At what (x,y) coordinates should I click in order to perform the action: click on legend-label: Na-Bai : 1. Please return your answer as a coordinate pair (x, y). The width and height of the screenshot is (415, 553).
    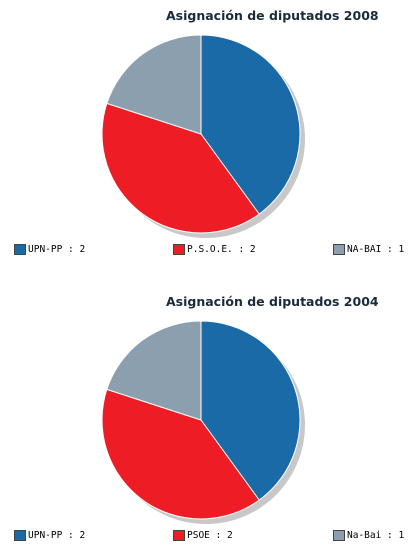
    Looking at the image, I should click on (376, 535).